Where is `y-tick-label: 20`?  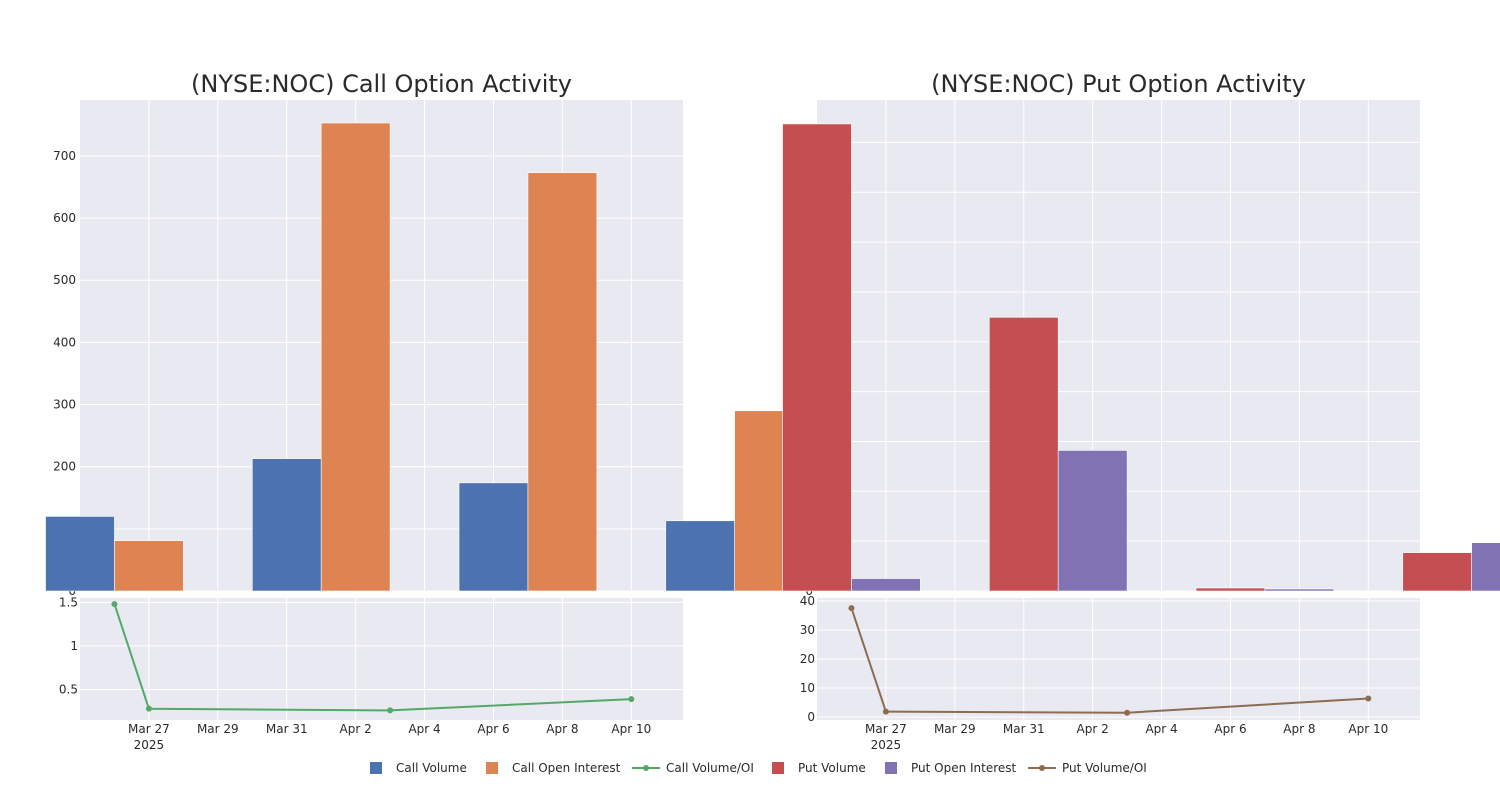 y-tick-label: 20 is located at coordinates (807, 659).